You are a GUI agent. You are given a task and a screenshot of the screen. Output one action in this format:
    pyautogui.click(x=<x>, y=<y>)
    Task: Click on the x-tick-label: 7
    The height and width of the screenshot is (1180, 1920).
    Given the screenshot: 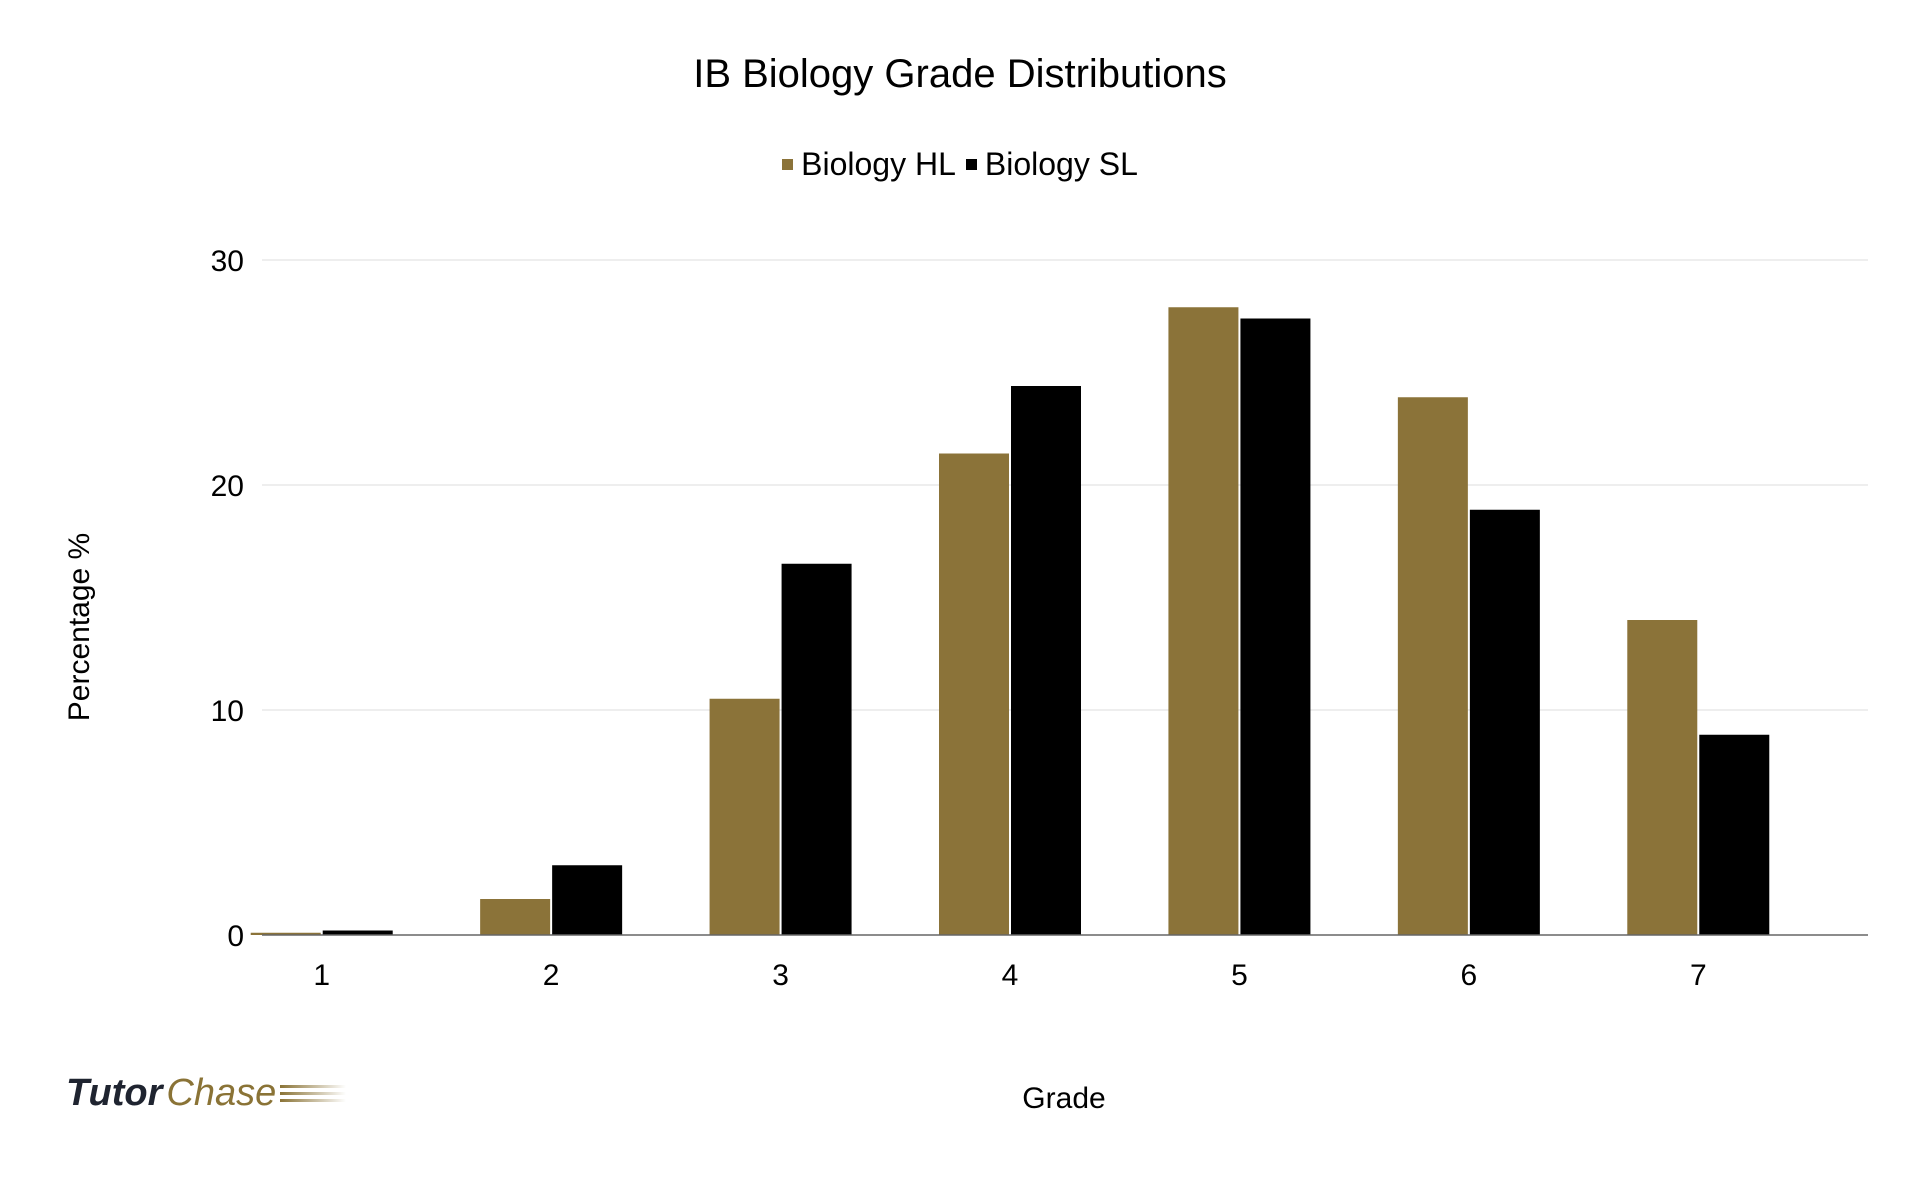 What is the action you would take?
    pyautogui.click(x=1698, y=975)
    